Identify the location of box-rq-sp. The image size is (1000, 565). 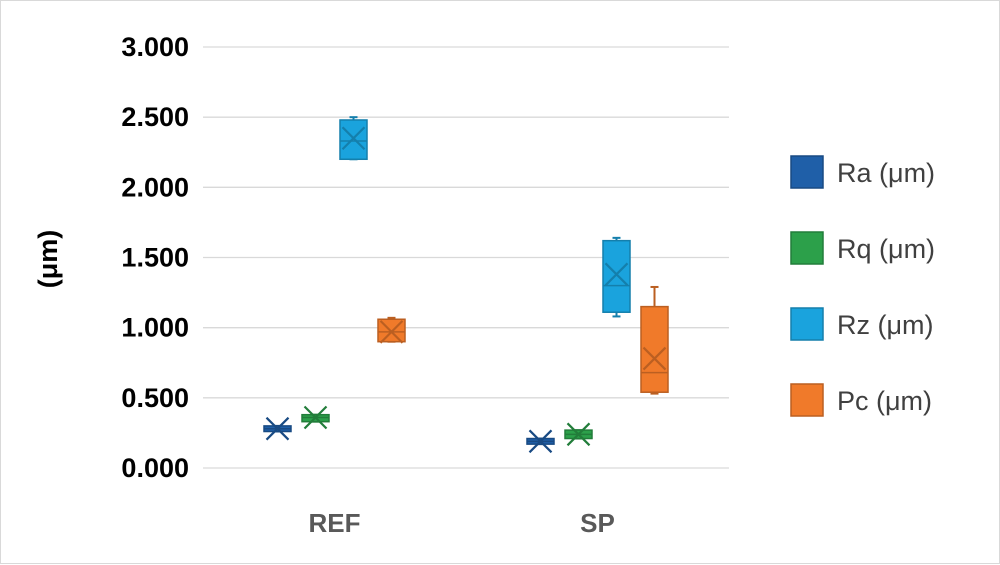
(578, 434).